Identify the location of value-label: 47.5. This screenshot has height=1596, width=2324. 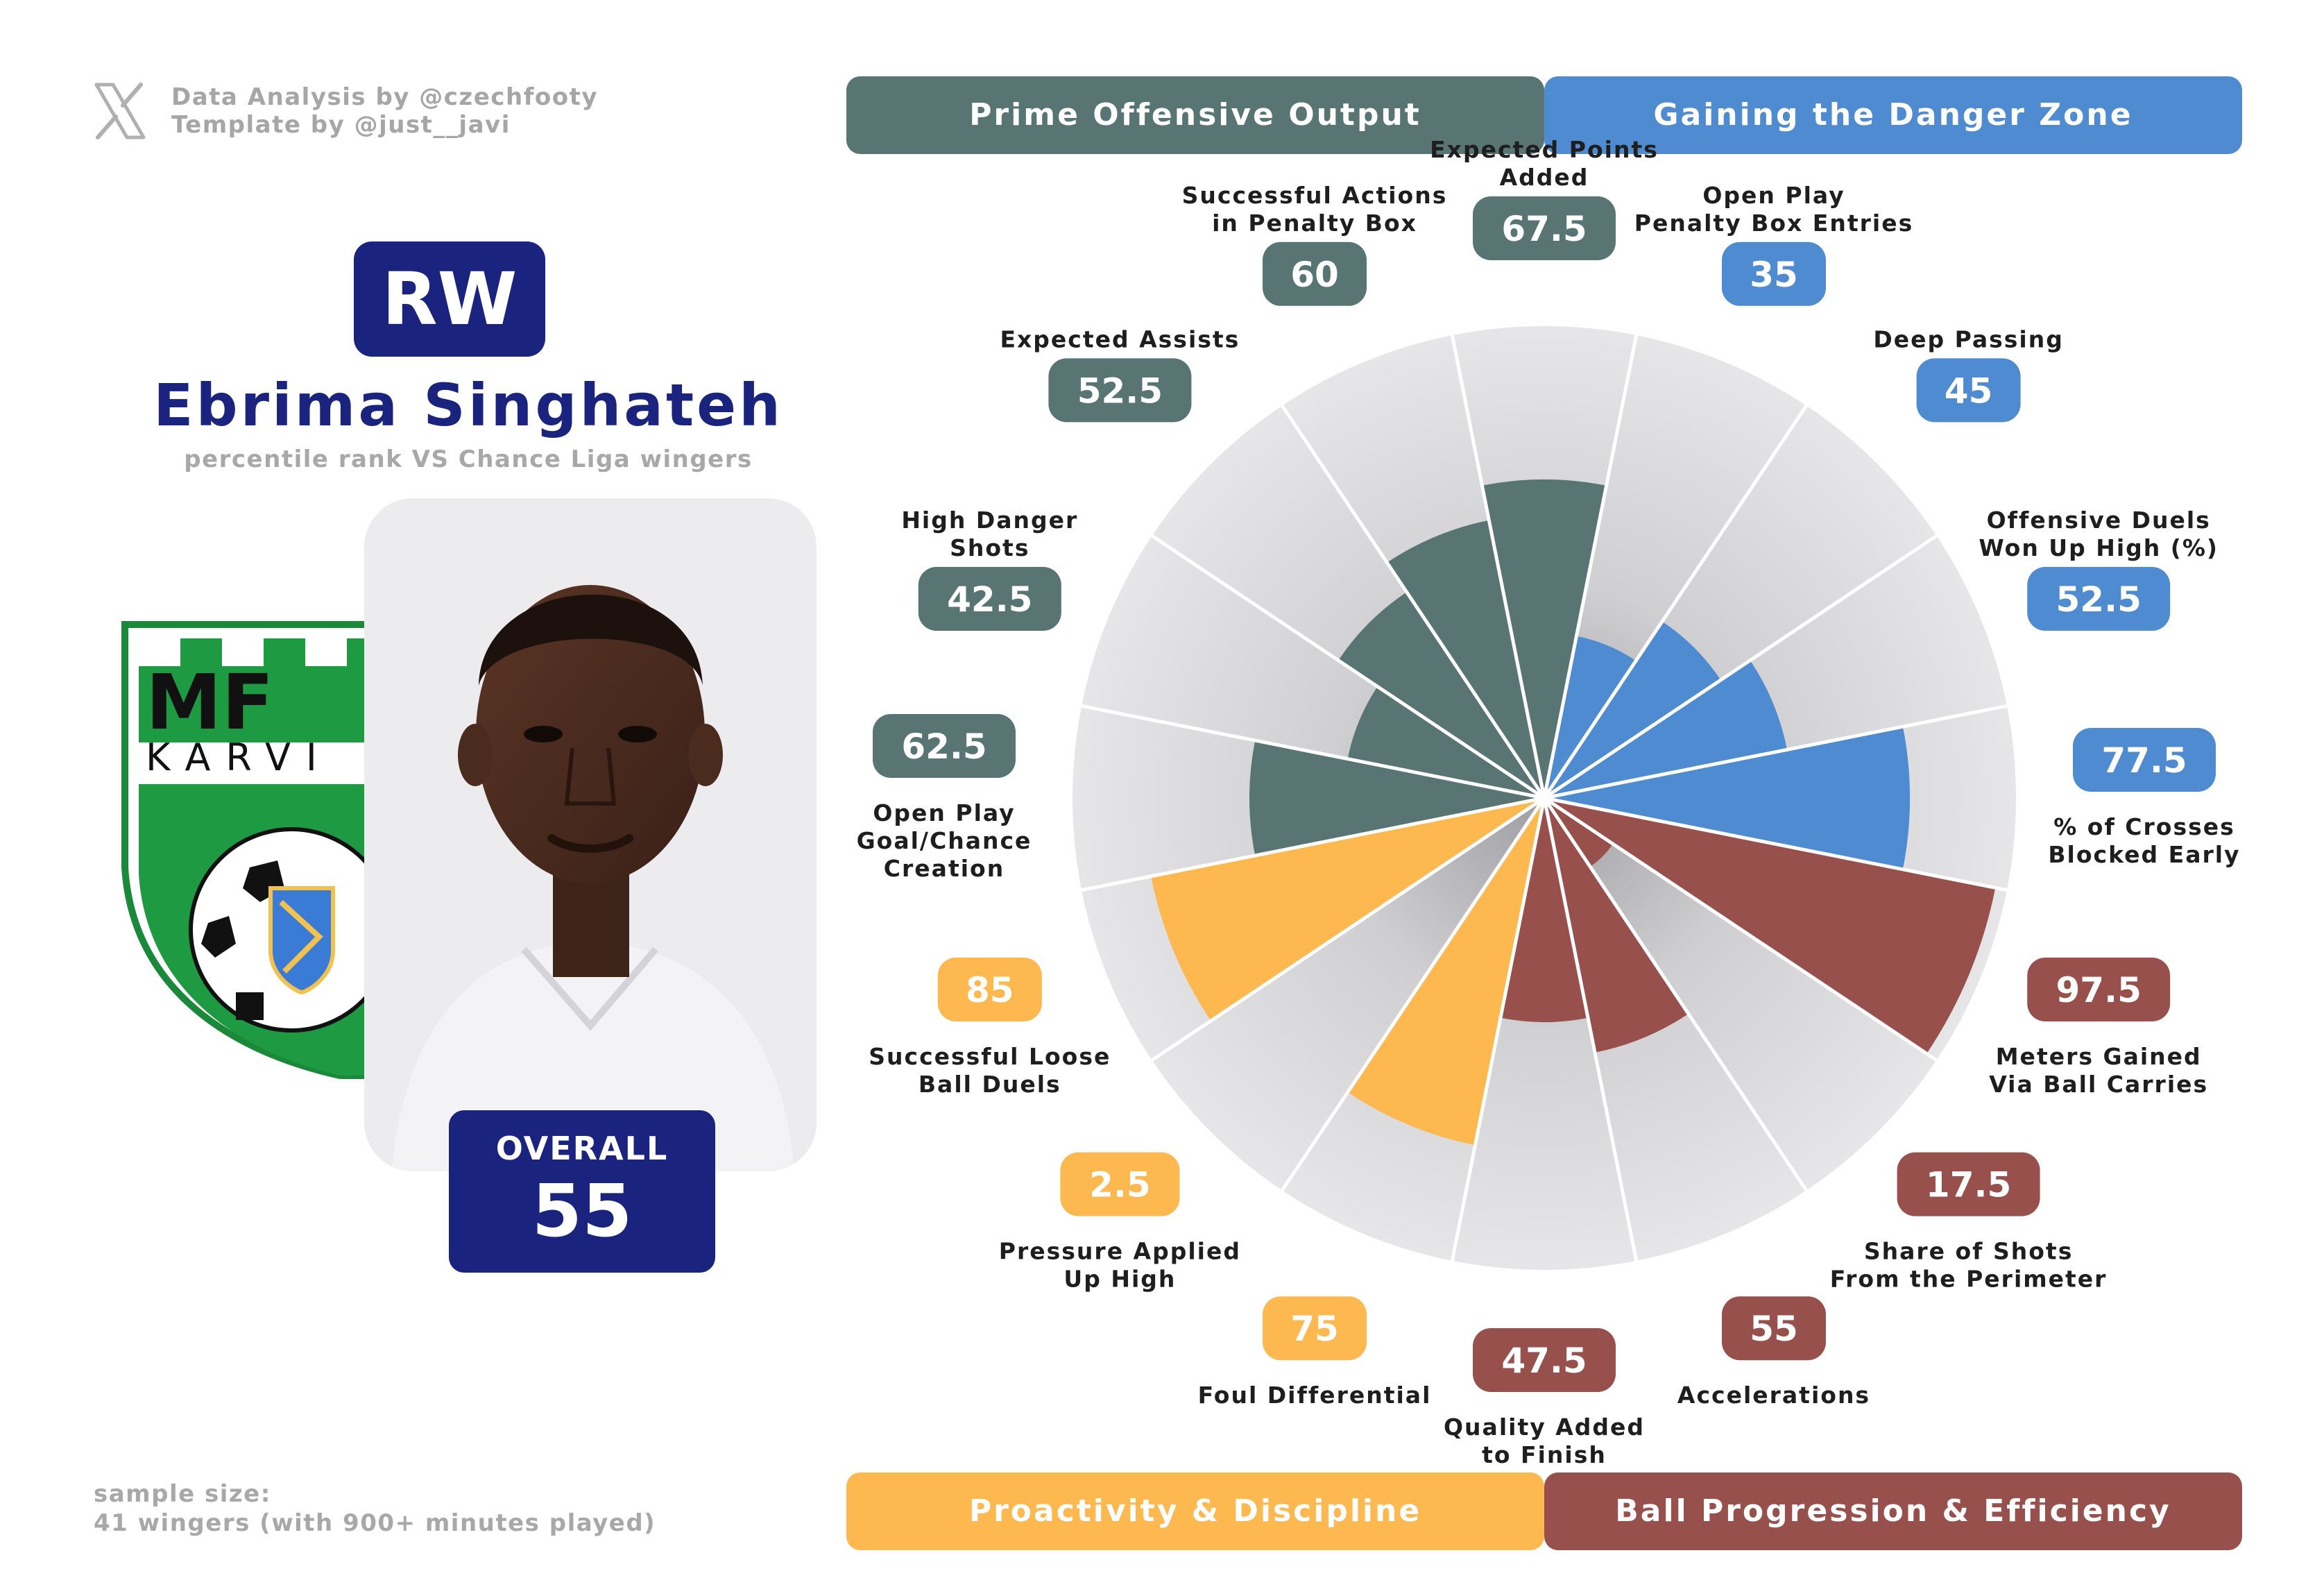
(1544, 1361).